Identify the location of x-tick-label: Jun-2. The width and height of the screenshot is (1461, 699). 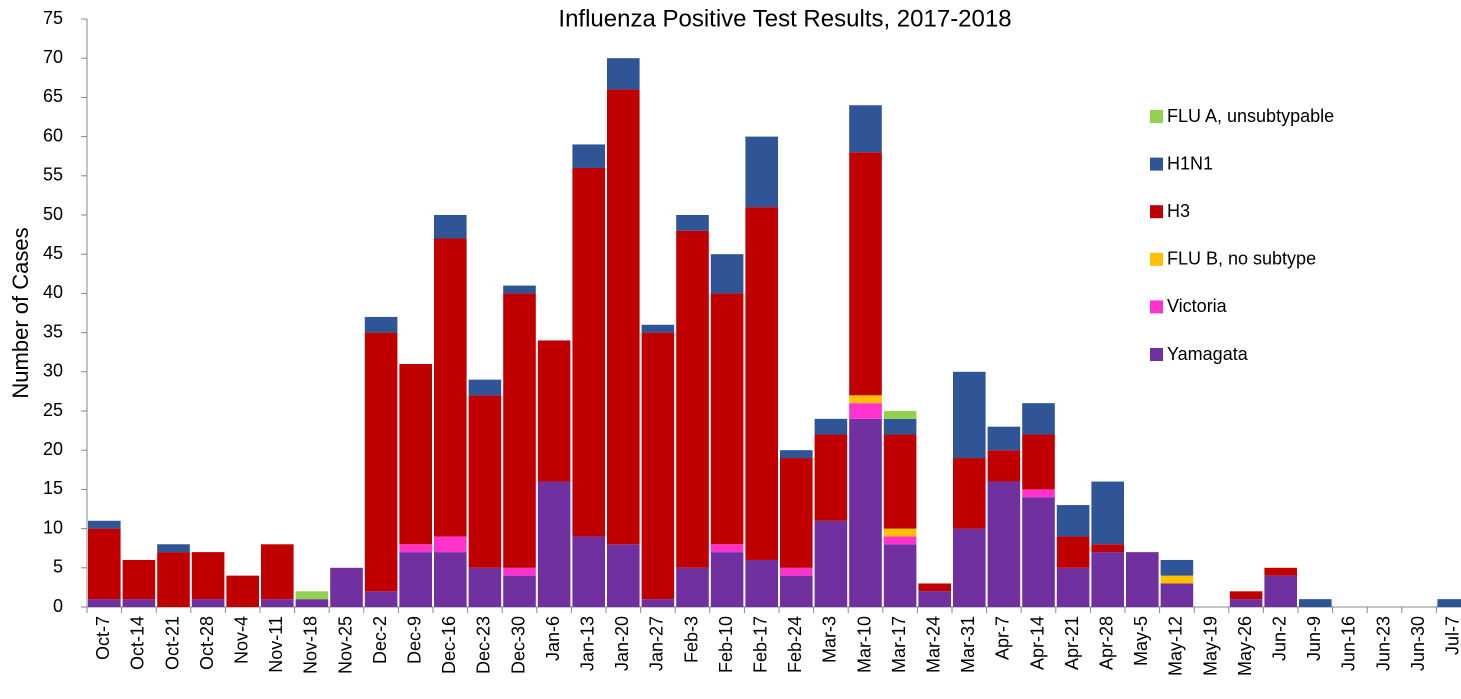
(1279, 638).